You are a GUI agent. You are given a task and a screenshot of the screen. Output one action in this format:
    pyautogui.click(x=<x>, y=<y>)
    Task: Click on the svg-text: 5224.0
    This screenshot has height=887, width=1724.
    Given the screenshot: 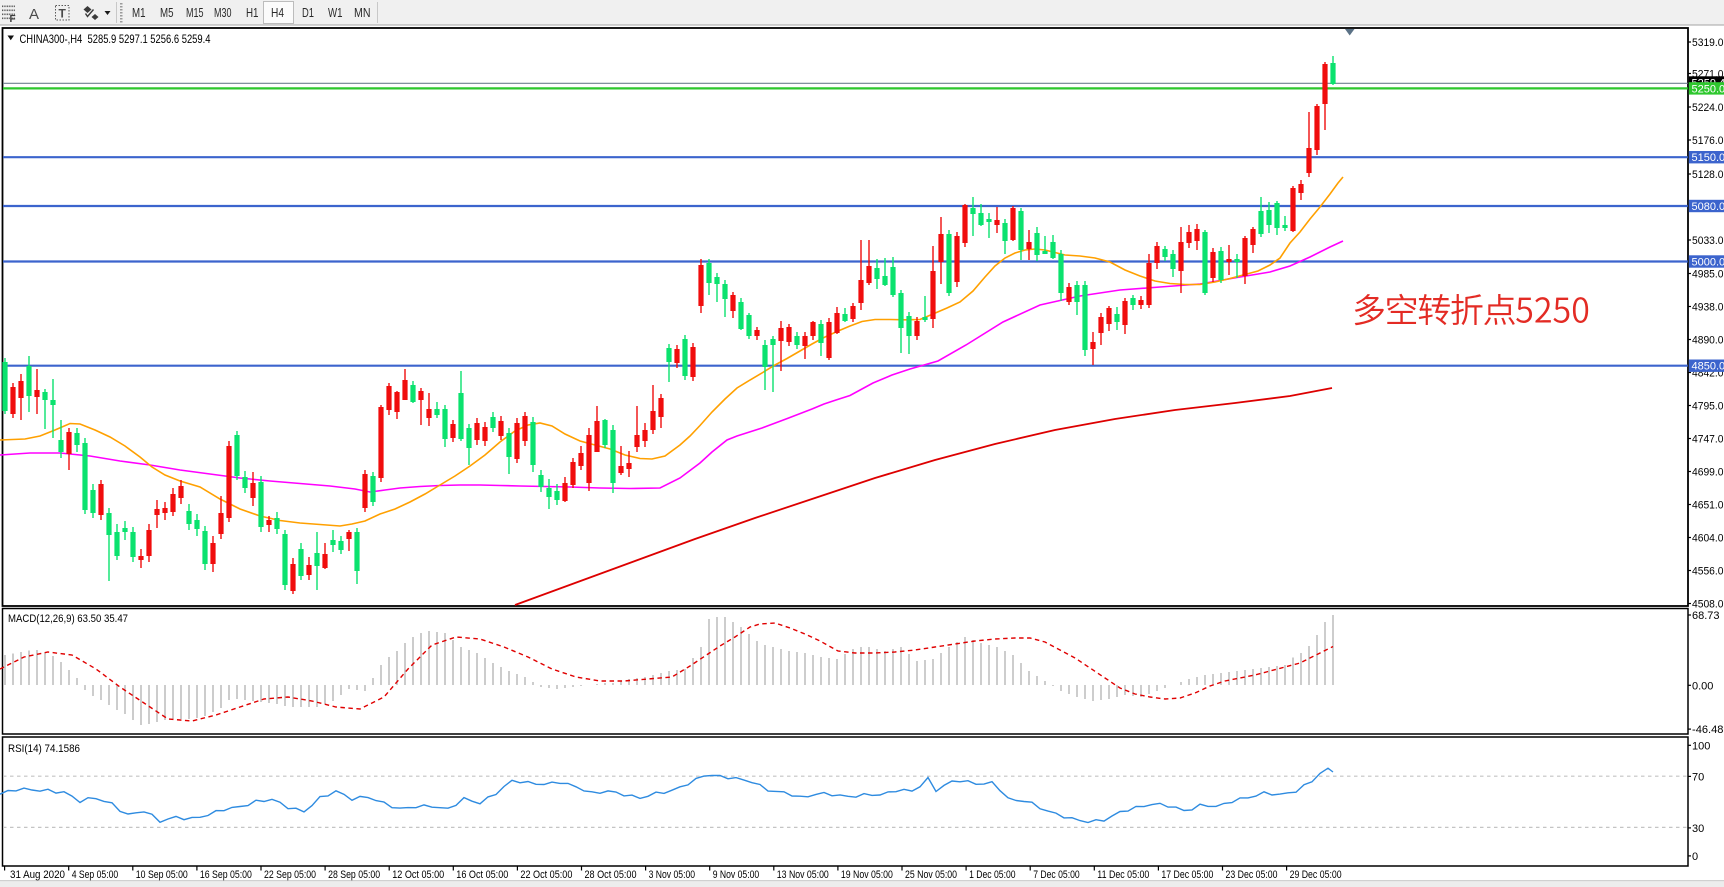 What is the action you would take?
    pyautogui.click(x=1708, y=108)
    